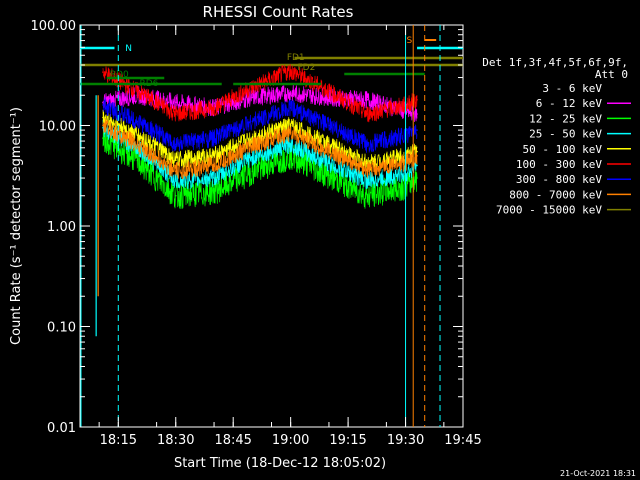 The image size is (640, 480). What do you see at coordinates (619, 84) in the screenshot?
I see `legend-swatch-bg` at bounding box center [619, 84].